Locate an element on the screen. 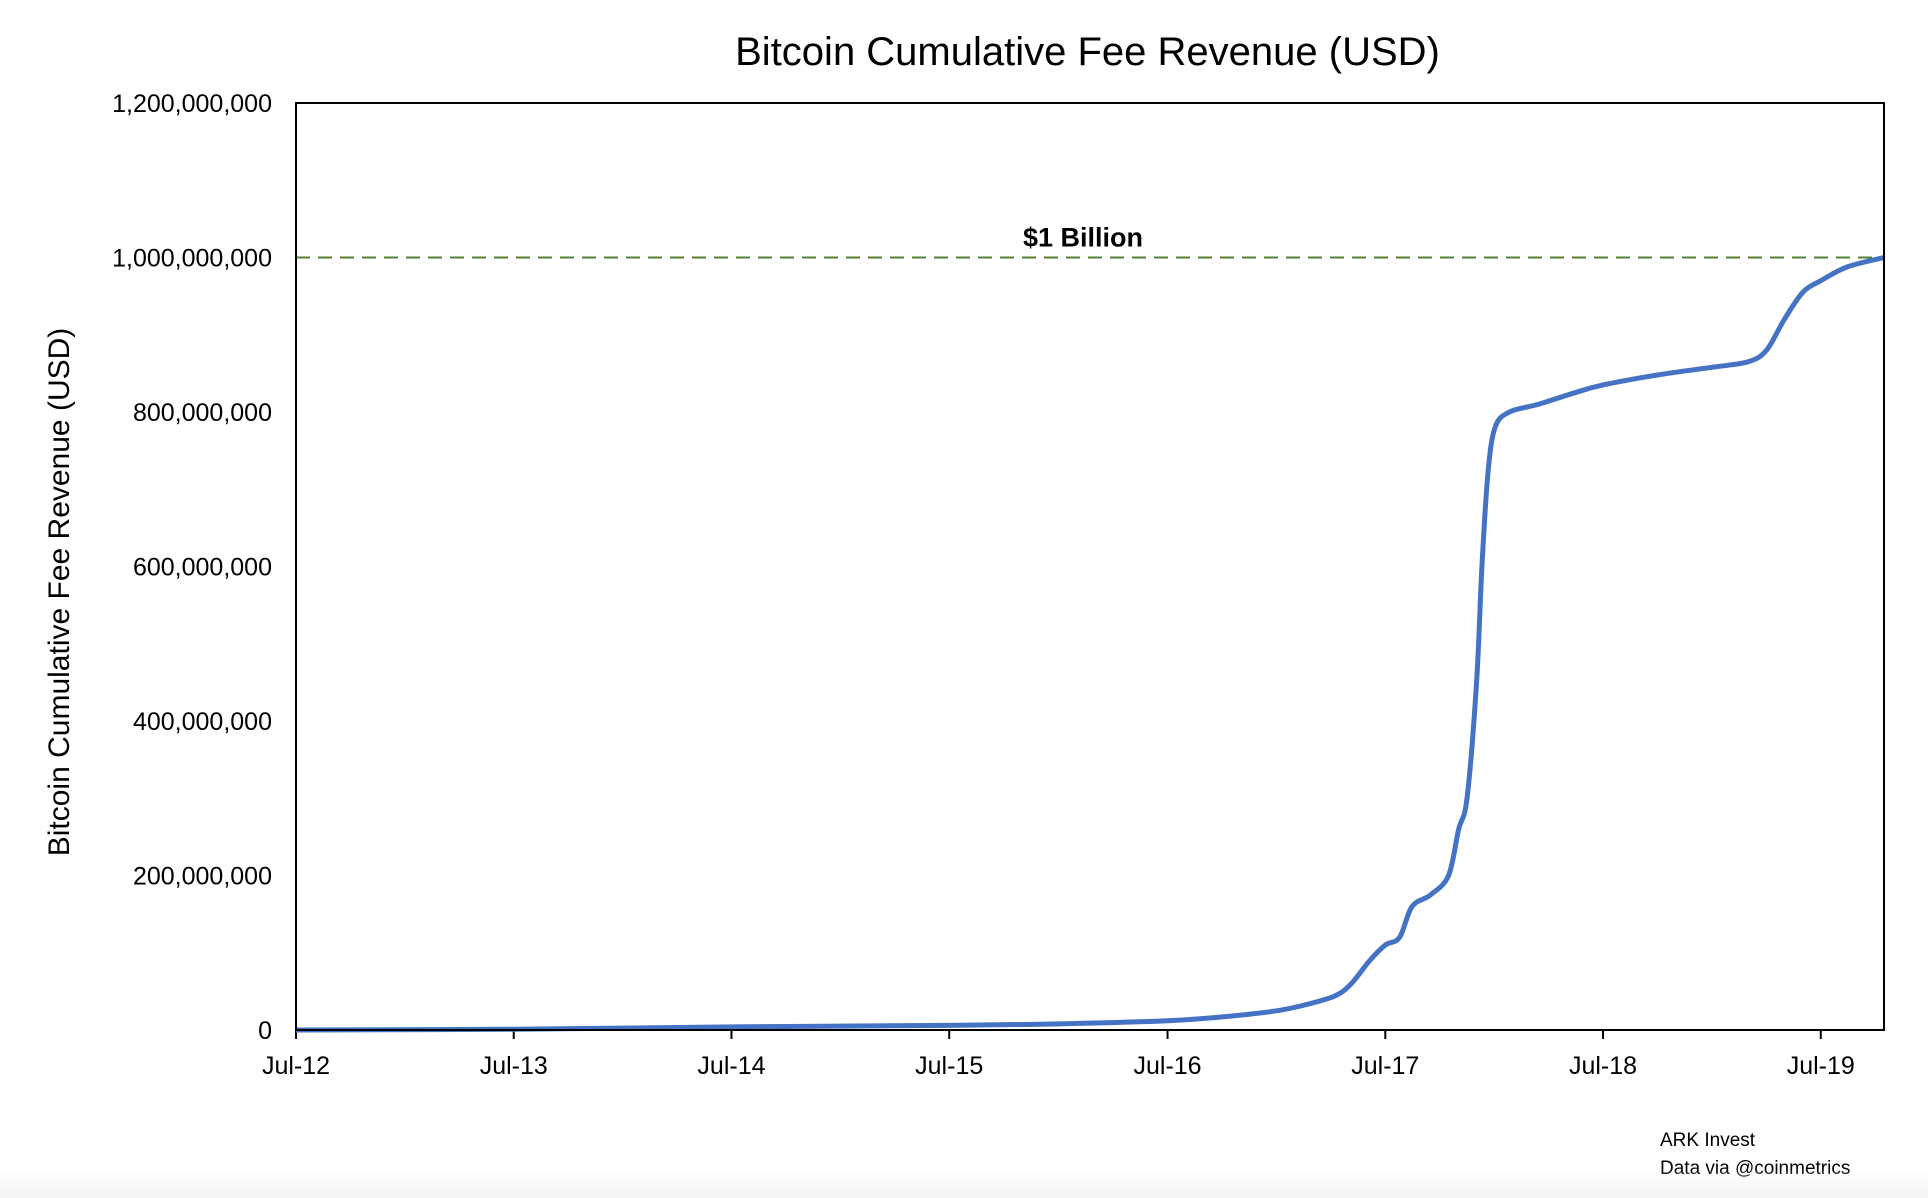 This screenshot has width=1928, height=1198. y-tick-label: 1,200,000,000 is located at coordinates (192, 104).